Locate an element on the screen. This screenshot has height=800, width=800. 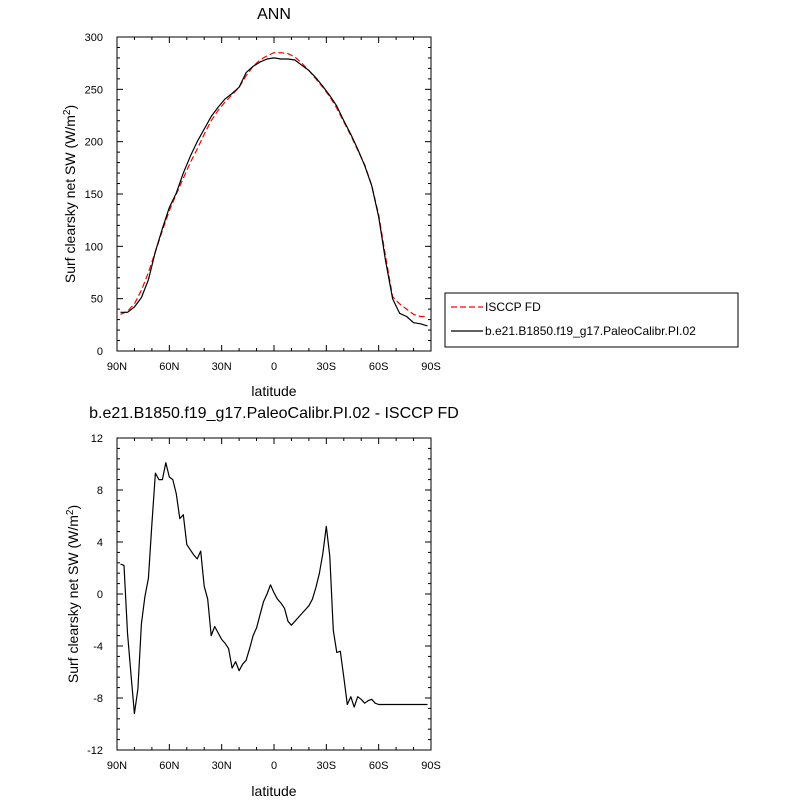
bottom-x-tick-label: 90N is located at coordinates (117, 766).